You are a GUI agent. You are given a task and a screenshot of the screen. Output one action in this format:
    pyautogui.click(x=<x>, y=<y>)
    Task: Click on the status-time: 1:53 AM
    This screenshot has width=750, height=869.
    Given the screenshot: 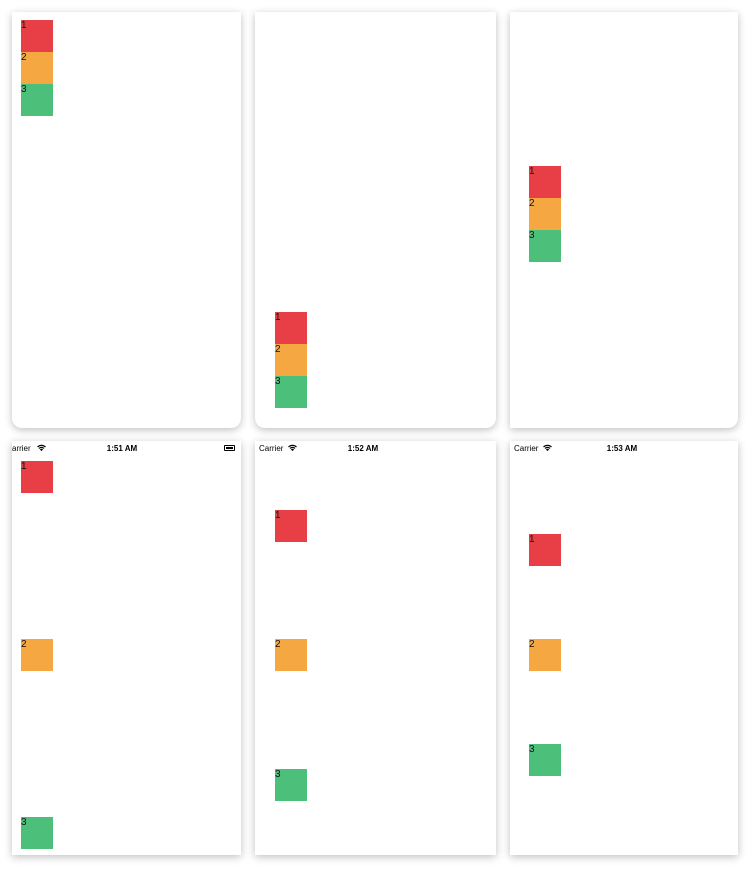 What is the action you would take?
    pyautogui.click(x=622, y=448)
    